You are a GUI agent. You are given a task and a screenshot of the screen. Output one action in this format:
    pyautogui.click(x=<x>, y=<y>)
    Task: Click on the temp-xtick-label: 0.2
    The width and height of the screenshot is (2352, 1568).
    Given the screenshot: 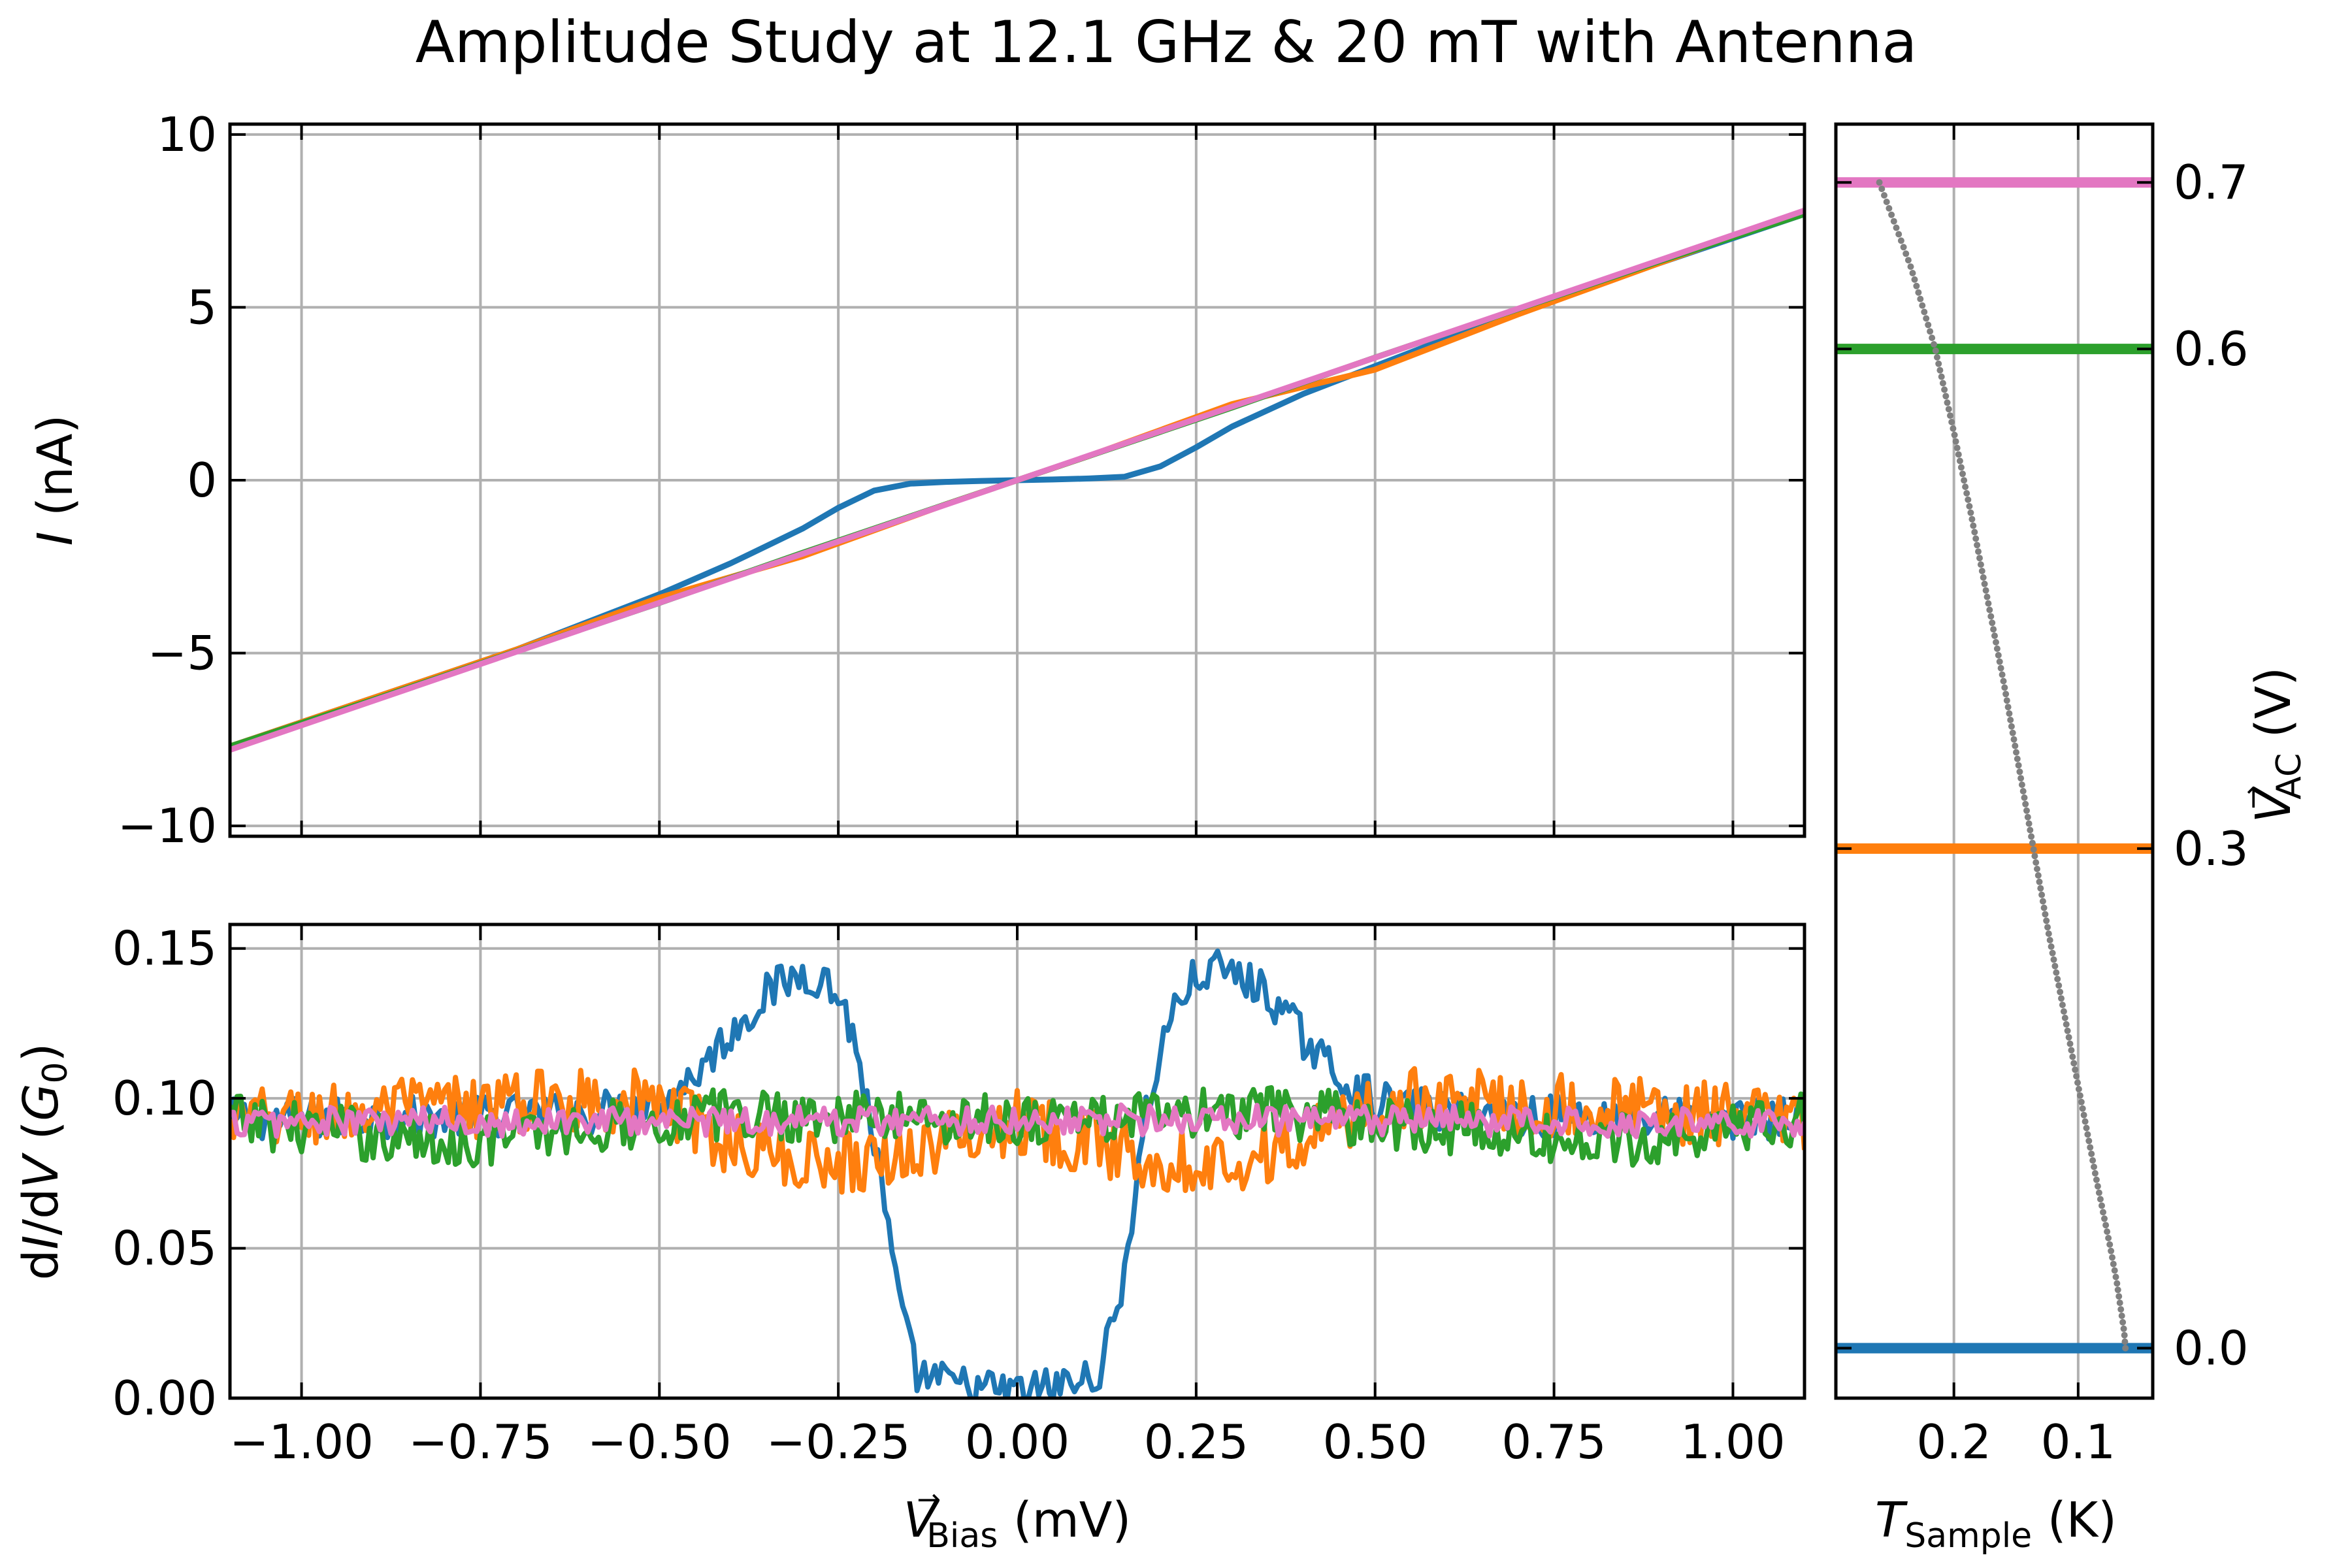 What is the action you would take?
    pyautogui.click(x=1953, y=1441)
    